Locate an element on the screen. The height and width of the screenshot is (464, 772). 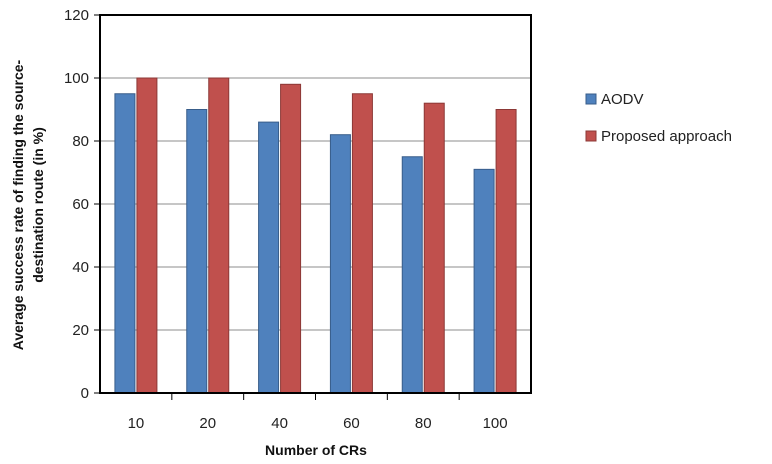
y-tick-label-120: 120 is located at coordinates (76, 15).